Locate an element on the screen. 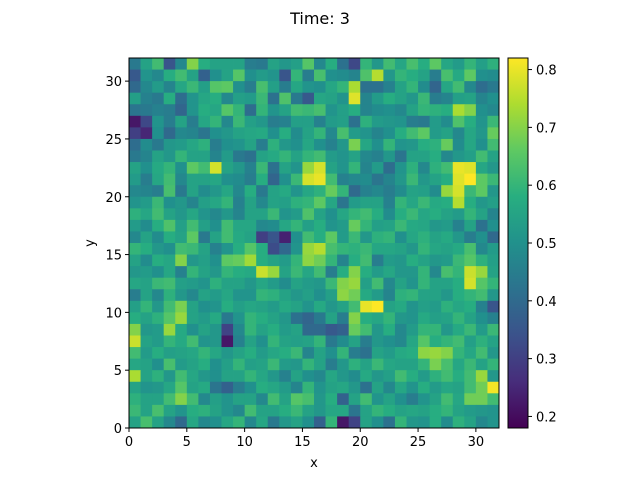  colorbar-tick-label: 0.6 is located at coordinates (546, 186).